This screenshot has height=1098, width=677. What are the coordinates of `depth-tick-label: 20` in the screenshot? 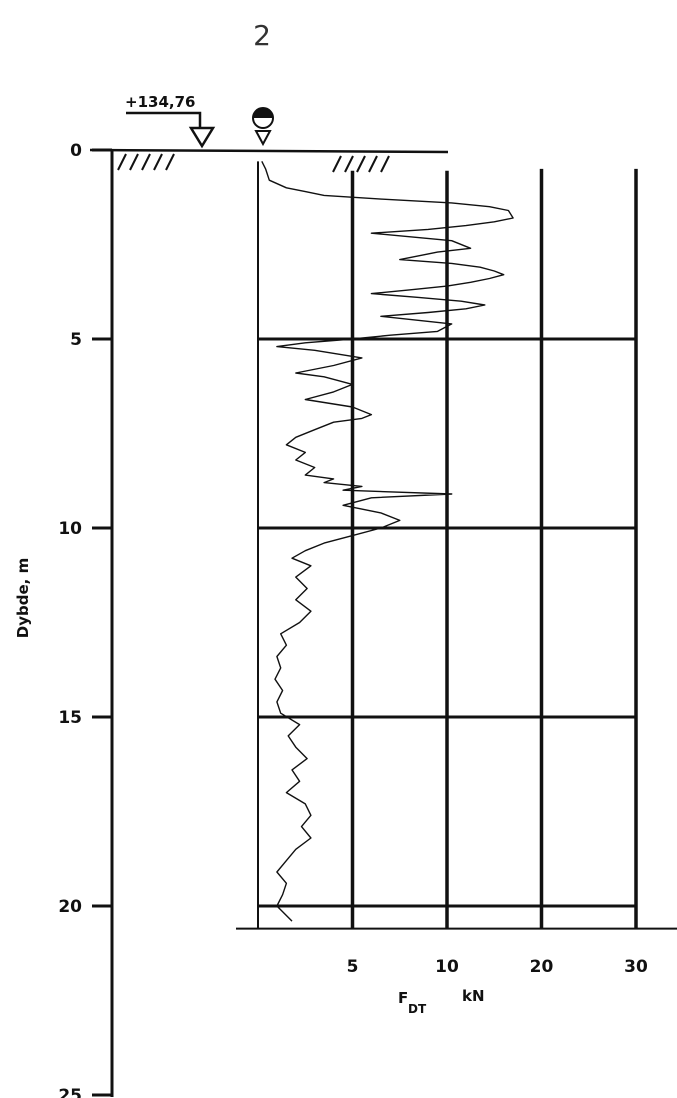 It's located at (70, 907).